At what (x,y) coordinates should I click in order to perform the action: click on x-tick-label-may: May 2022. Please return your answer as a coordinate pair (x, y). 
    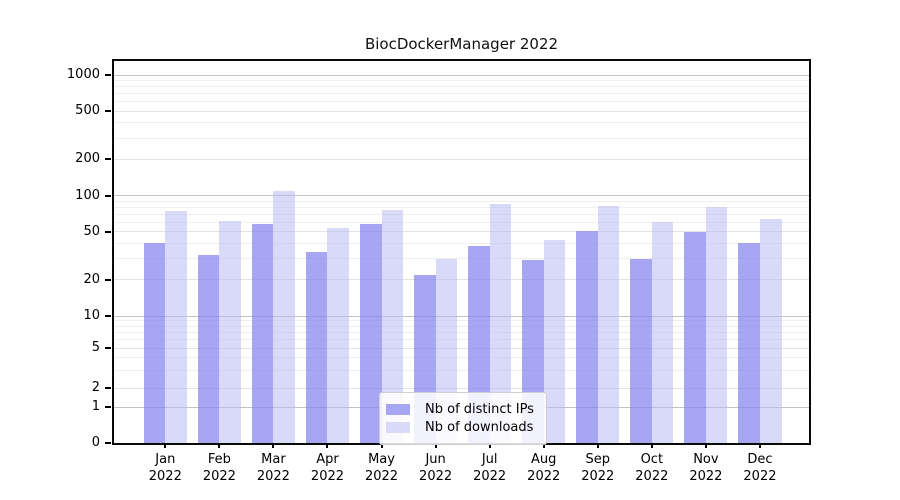
    Looking at the image, I should click on (381, 468).